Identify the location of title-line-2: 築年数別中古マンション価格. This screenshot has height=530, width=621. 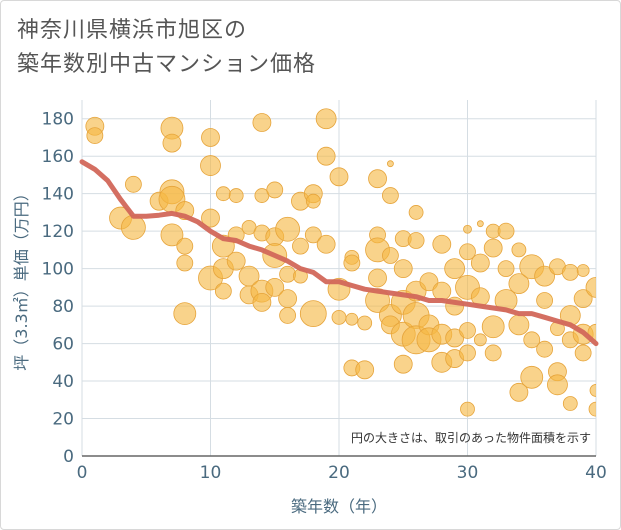
(167, 64).